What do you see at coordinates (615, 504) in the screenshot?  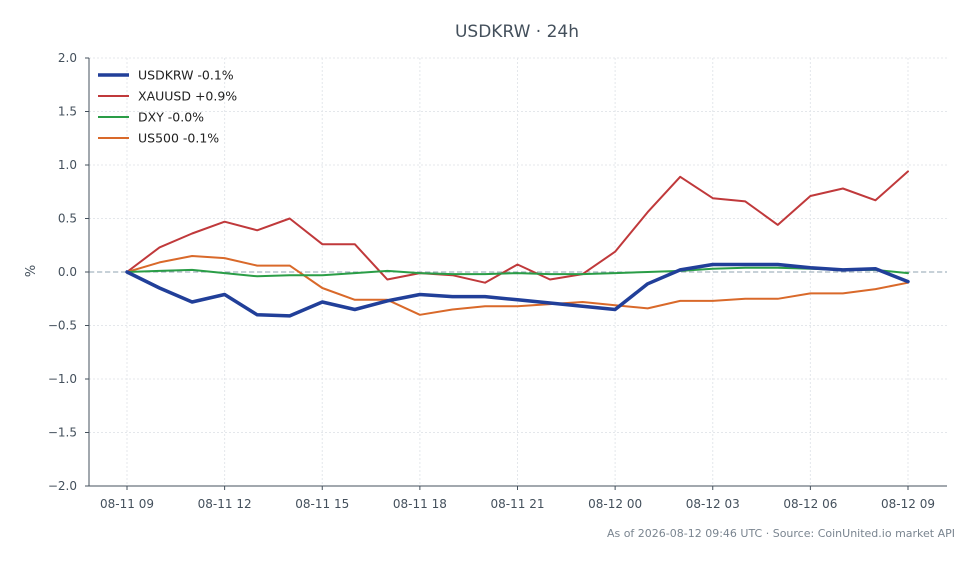 I see `x-tick-label-5: 08-12 00` at bounding box center [615, 504].